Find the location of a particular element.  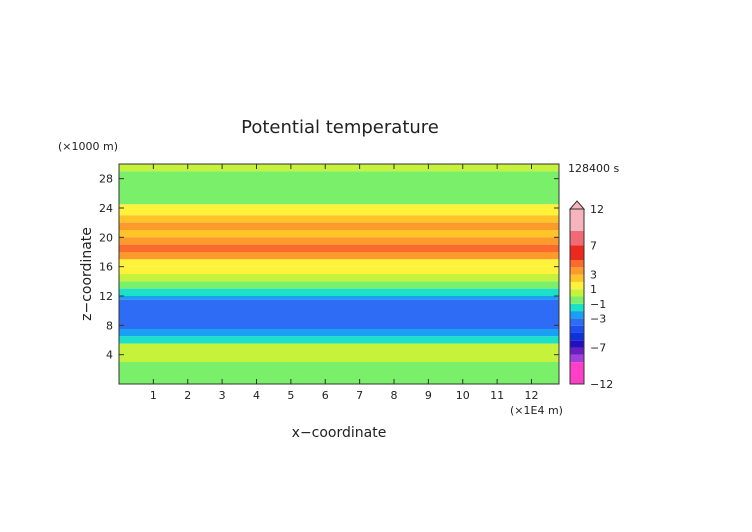

colorbar is located at coordinates (577, 292).